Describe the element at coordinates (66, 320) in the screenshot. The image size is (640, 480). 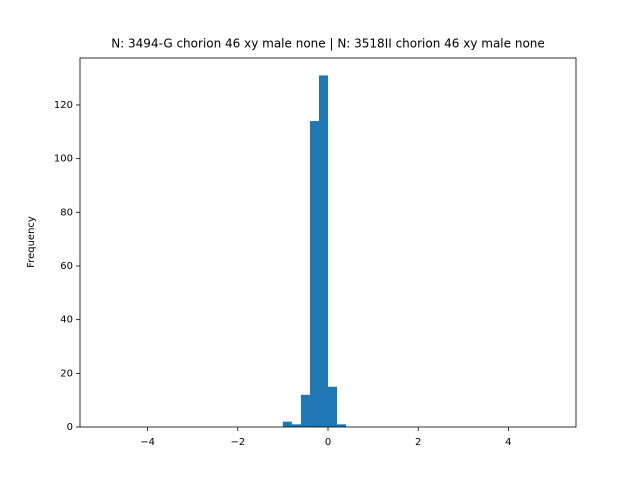
I see `y-tick-label: 40` at that location.